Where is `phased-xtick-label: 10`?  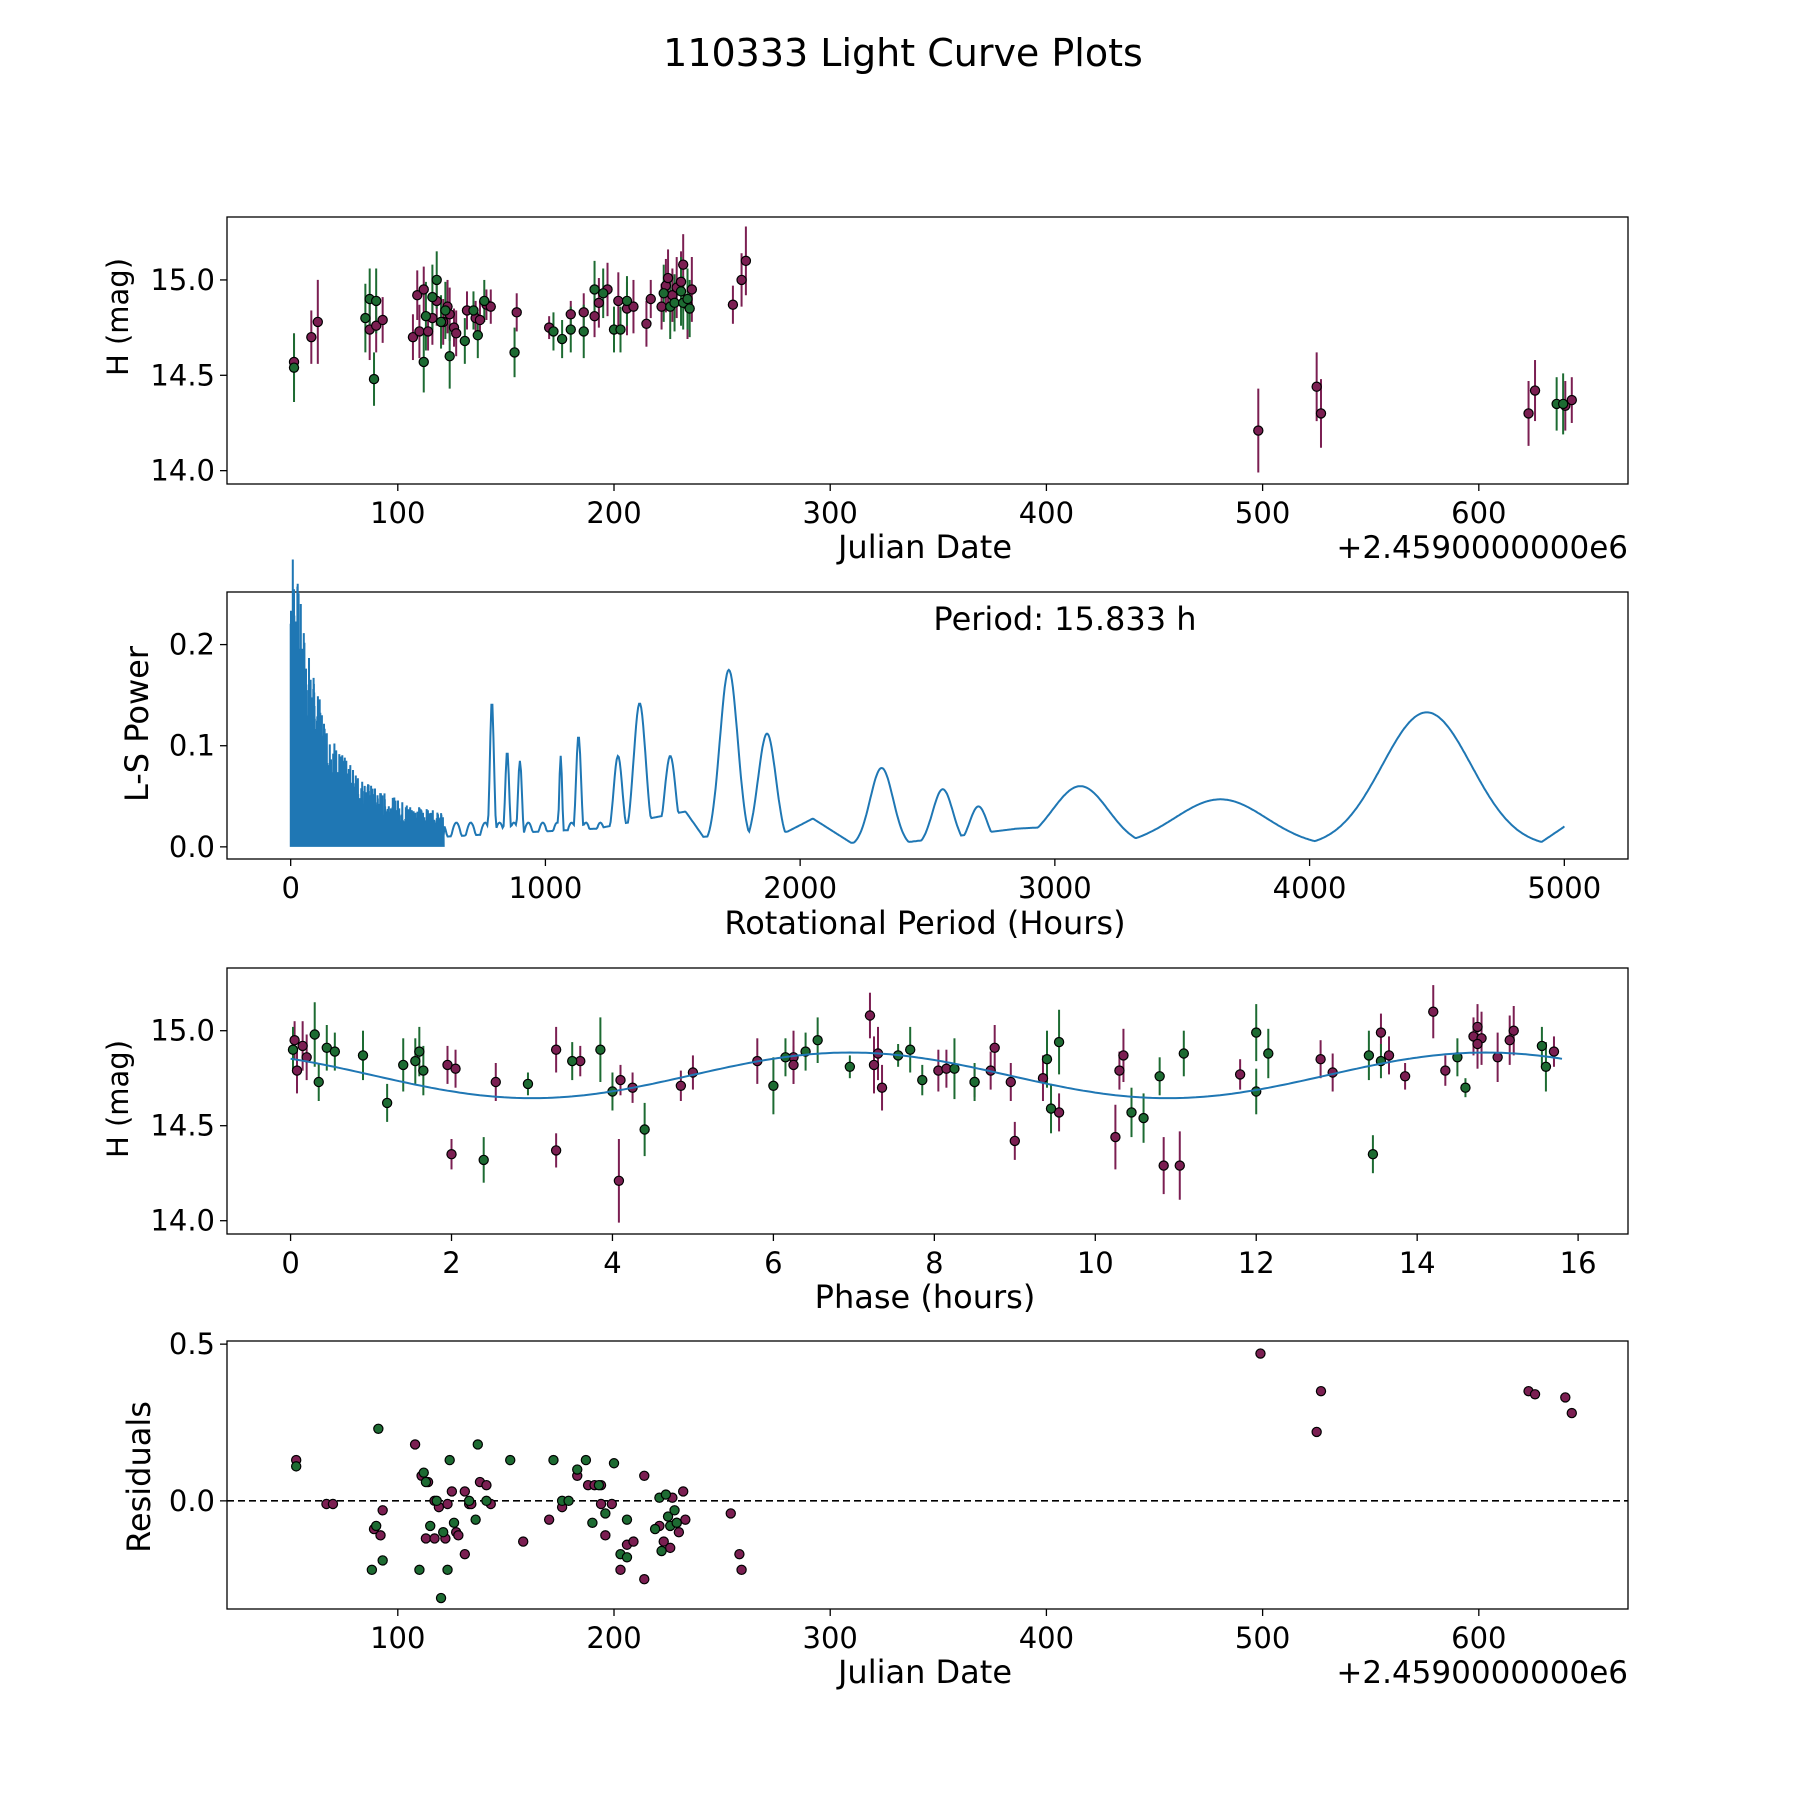 phased-xtick-label: 10 is located at coordinates (1095, 1263).